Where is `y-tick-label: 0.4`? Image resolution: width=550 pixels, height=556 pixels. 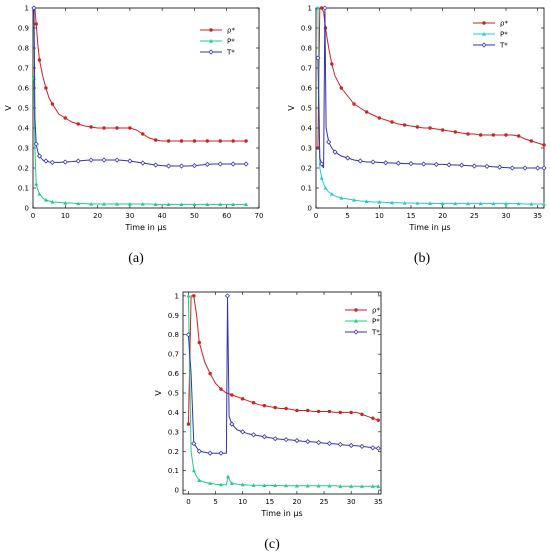 y-tick-label: 0.4 is located at coordinates (174, 413).